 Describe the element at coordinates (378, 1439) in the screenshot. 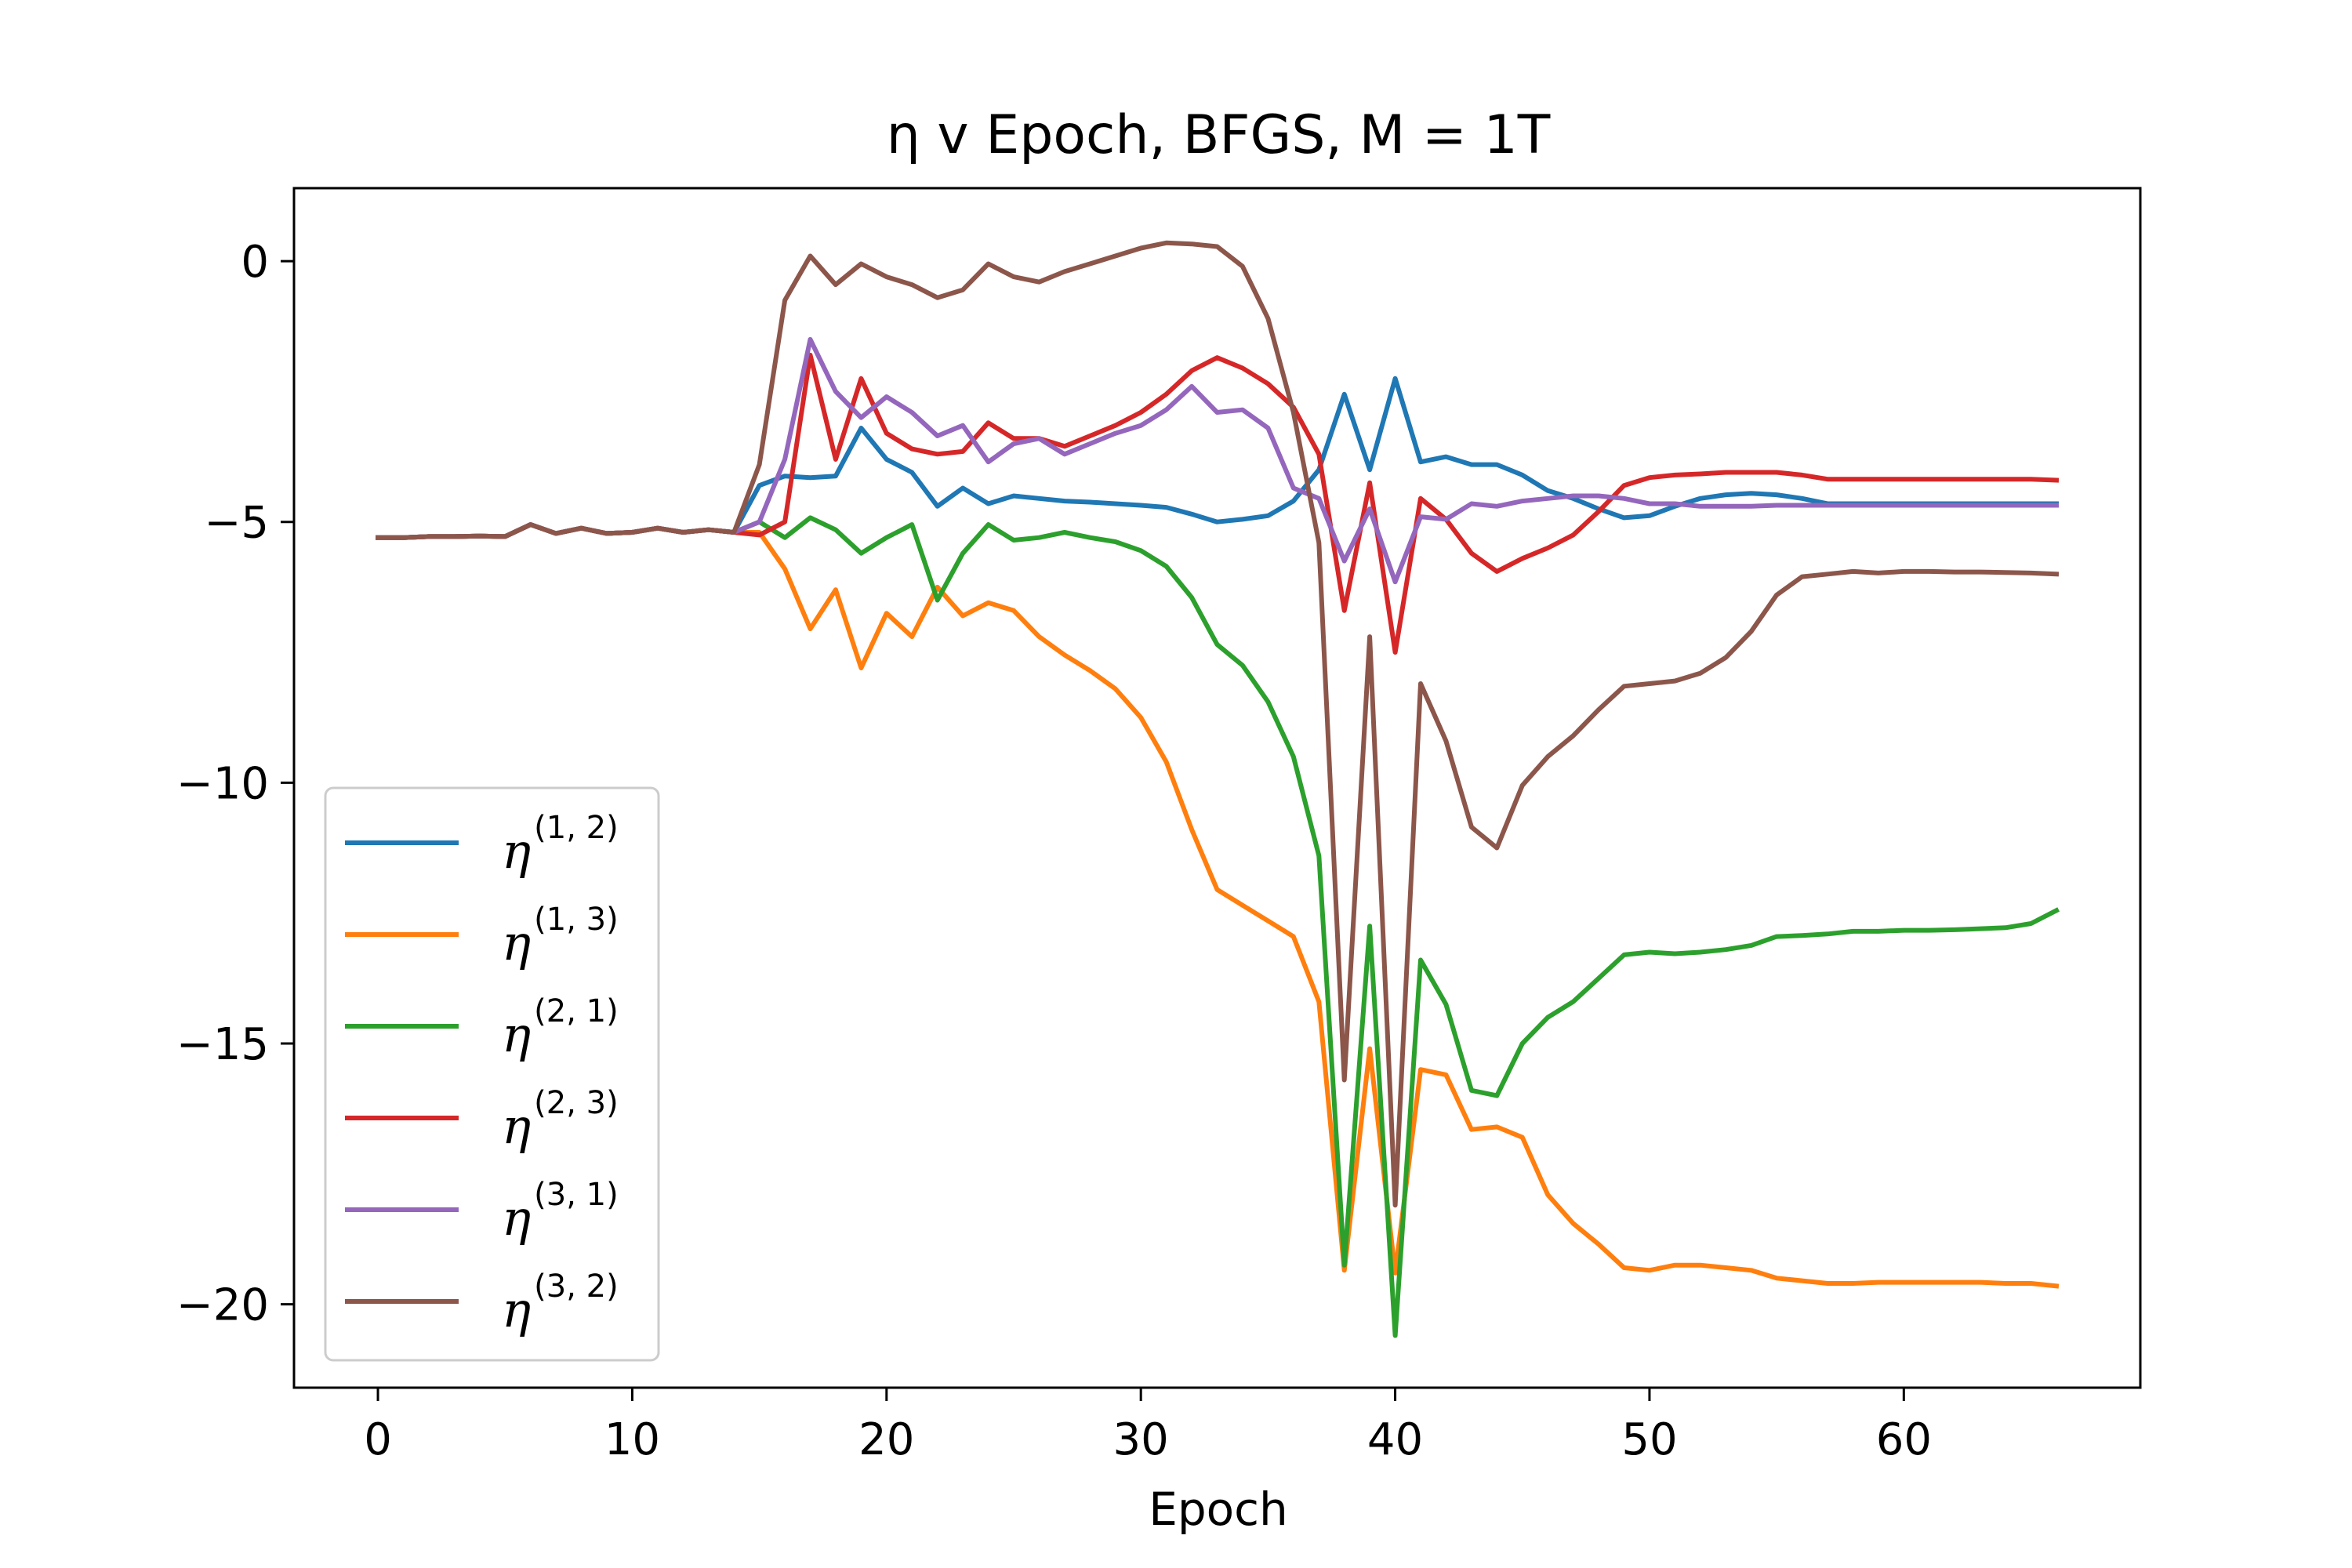

I see `x-tick-label: 0` at that location.